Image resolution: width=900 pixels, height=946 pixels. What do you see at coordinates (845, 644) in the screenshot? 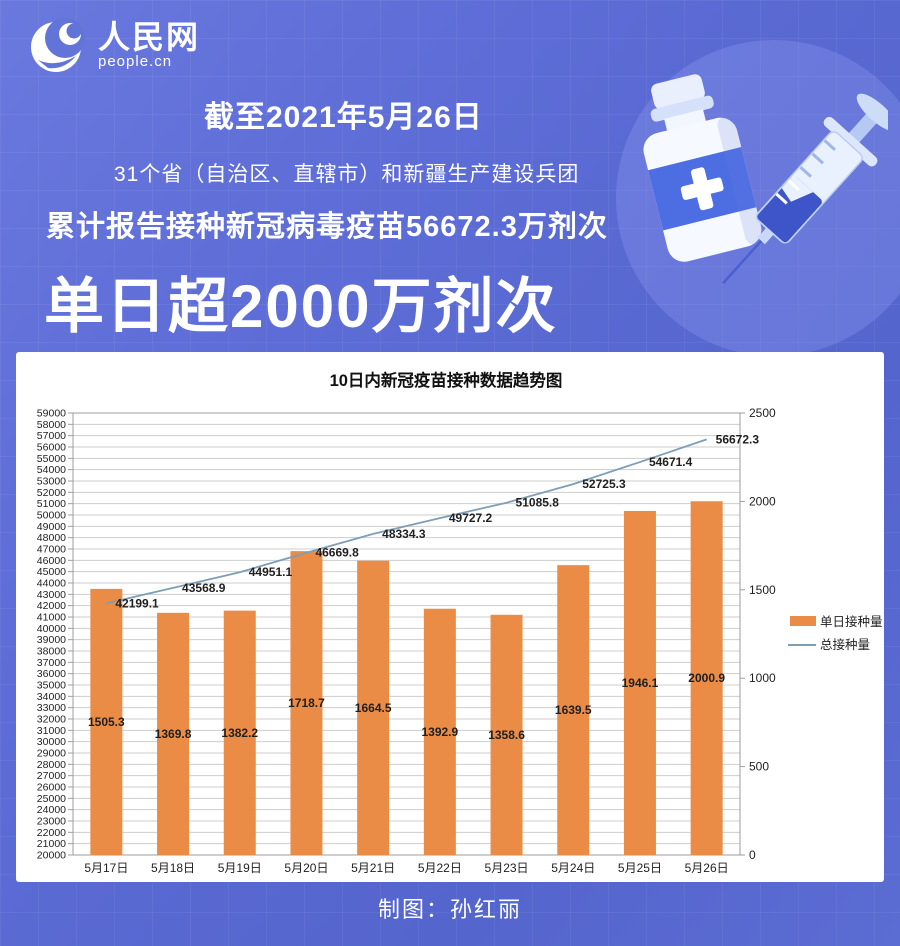
I see `legend-line-label: 总接种量` at bounding box center [845, 644].